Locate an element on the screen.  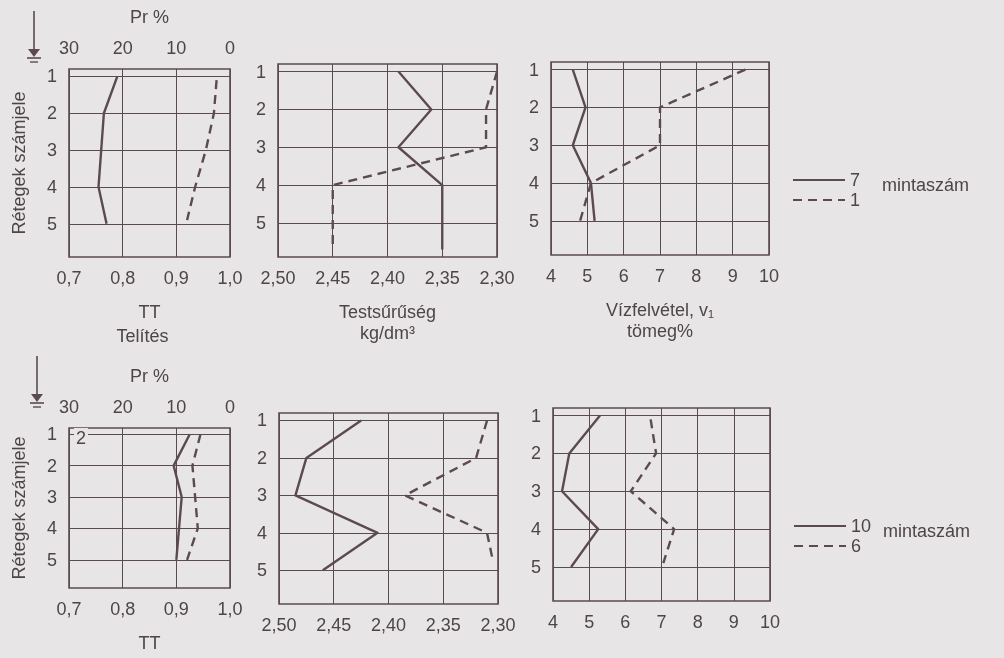
x-axis-title: Vízfelvétel, v₁ tömeg% is located at coordinates (660, 320).